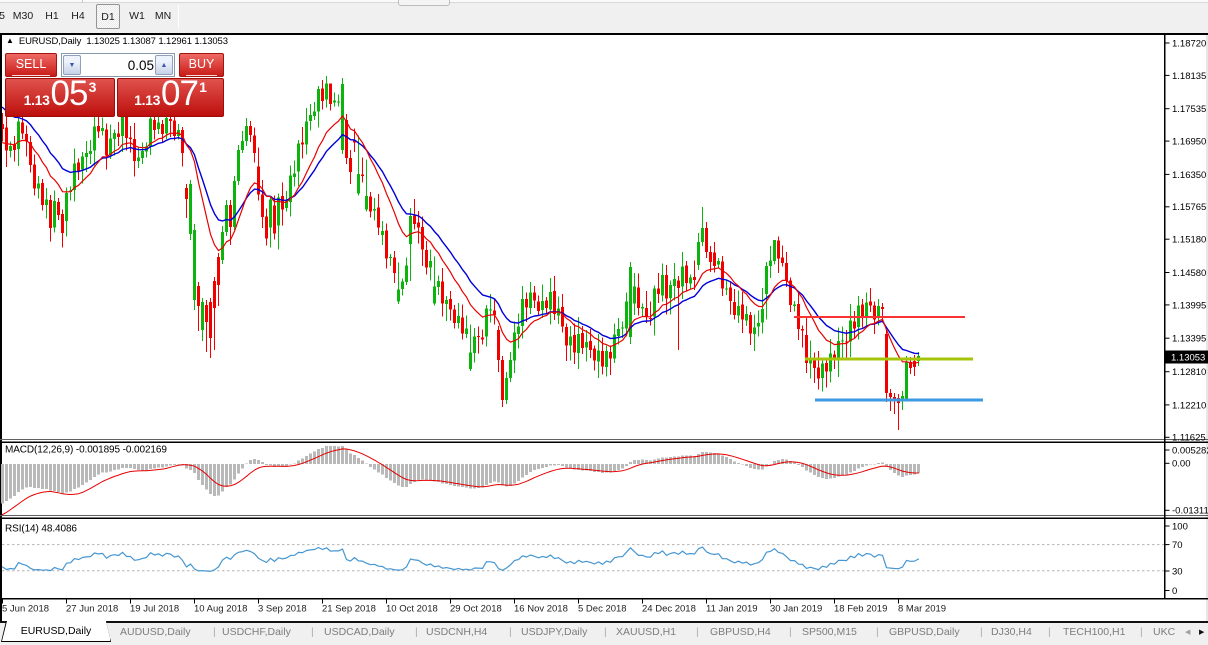 This screenshot has width=1208, height=645. What do you see at coordinates (1190, 511) in the screenshot?
I see `svg-text: -0.013111` at bounding box center [1190, 511].